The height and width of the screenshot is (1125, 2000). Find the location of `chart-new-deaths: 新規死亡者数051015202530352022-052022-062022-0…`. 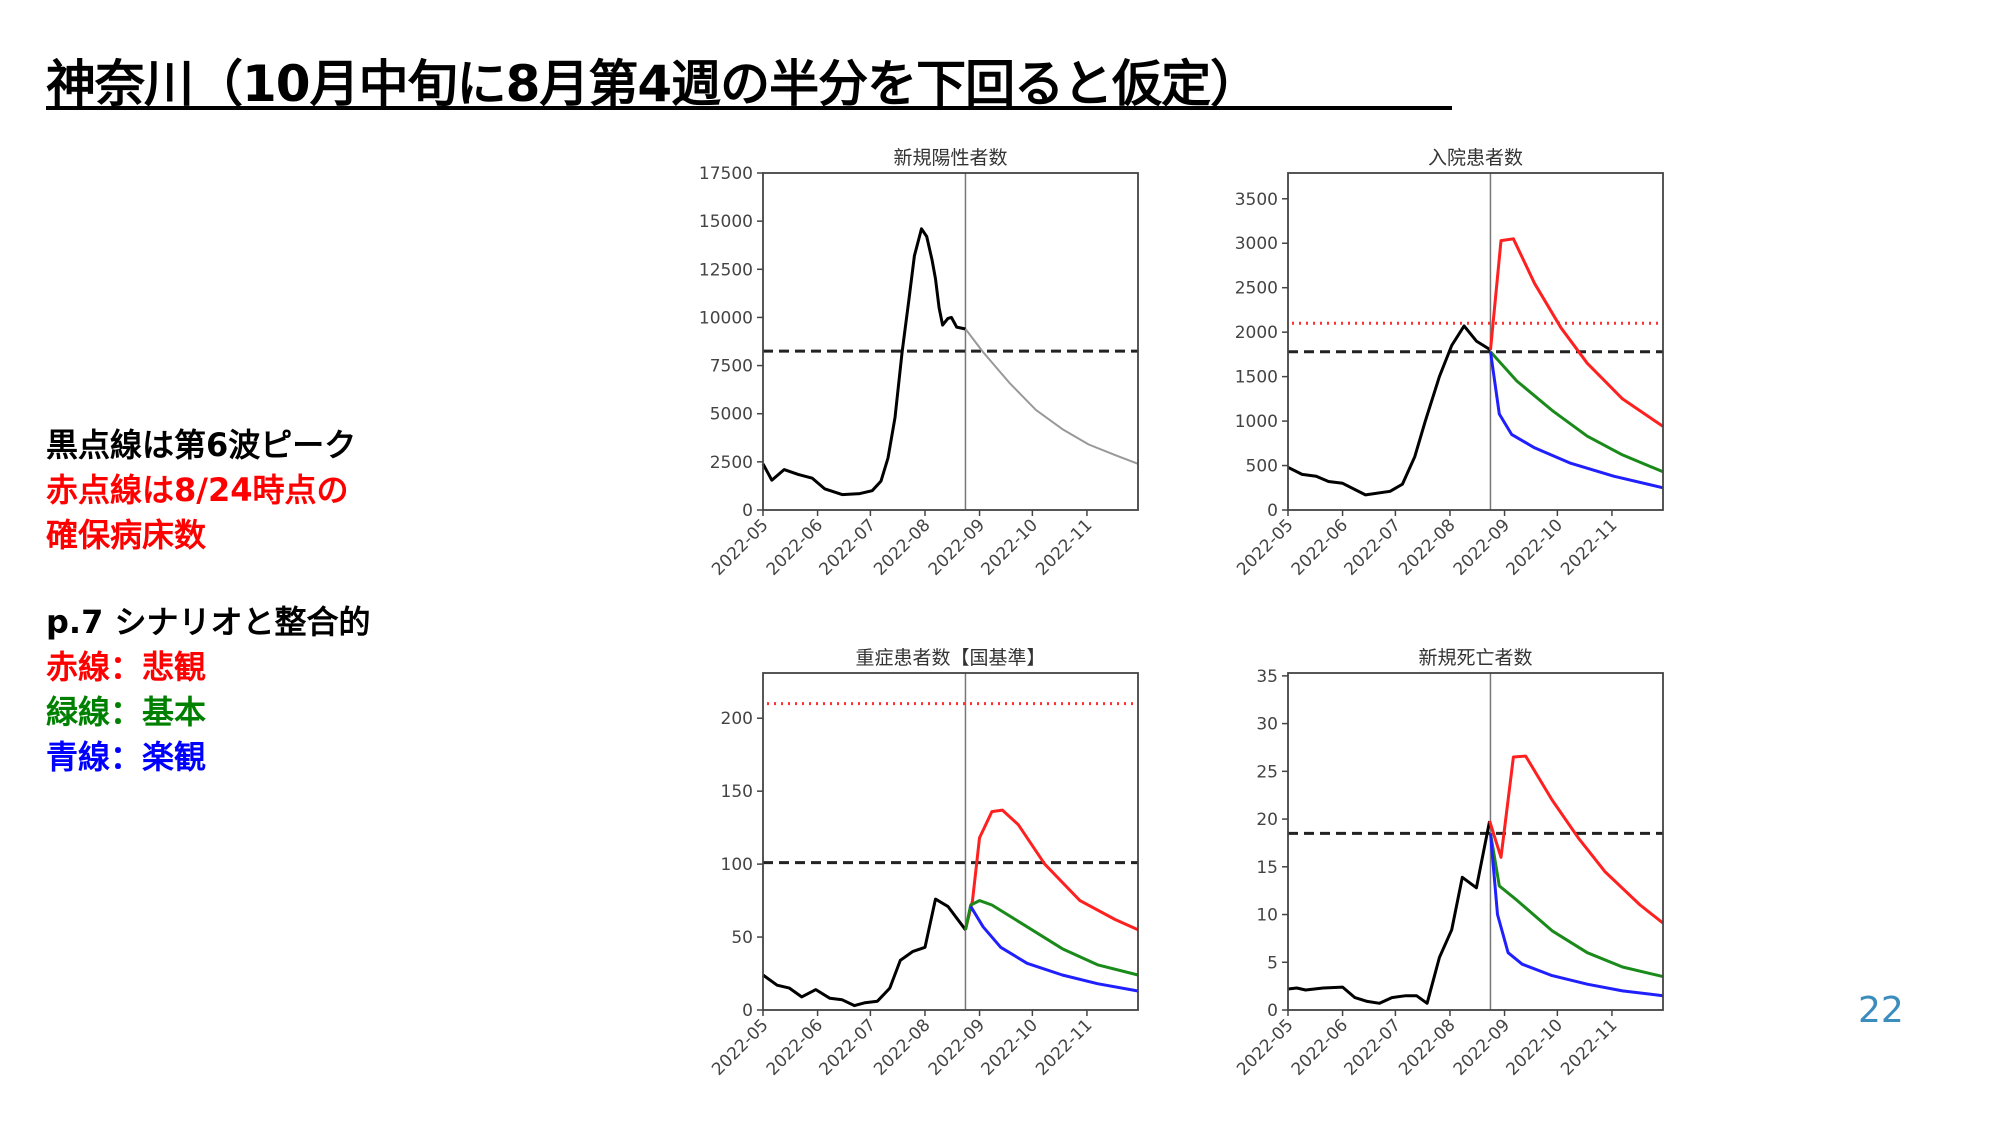

chart-new-deaths: 新規死亡者数051015202530352022-052022-062022-0… is located at coordinates (1448, 863).